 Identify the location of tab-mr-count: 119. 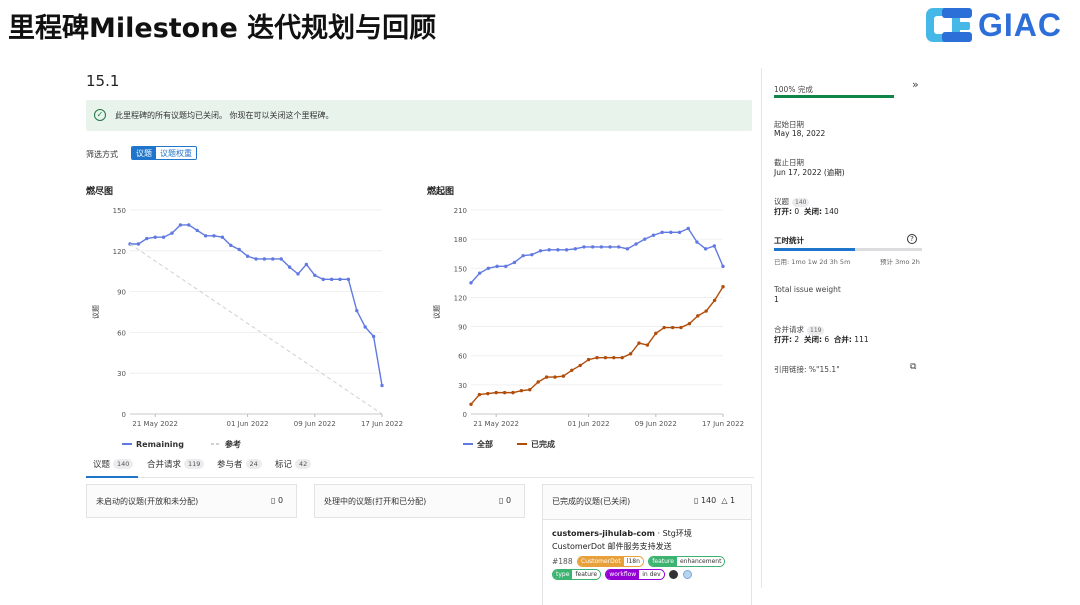
(194, 464).